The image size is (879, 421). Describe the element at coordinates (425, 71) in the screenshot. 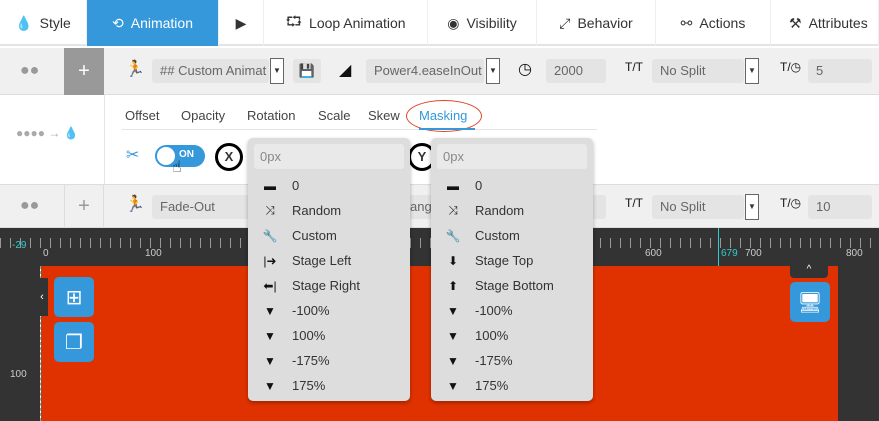

I see `easing-select: Power4.easeInOut` at that location.